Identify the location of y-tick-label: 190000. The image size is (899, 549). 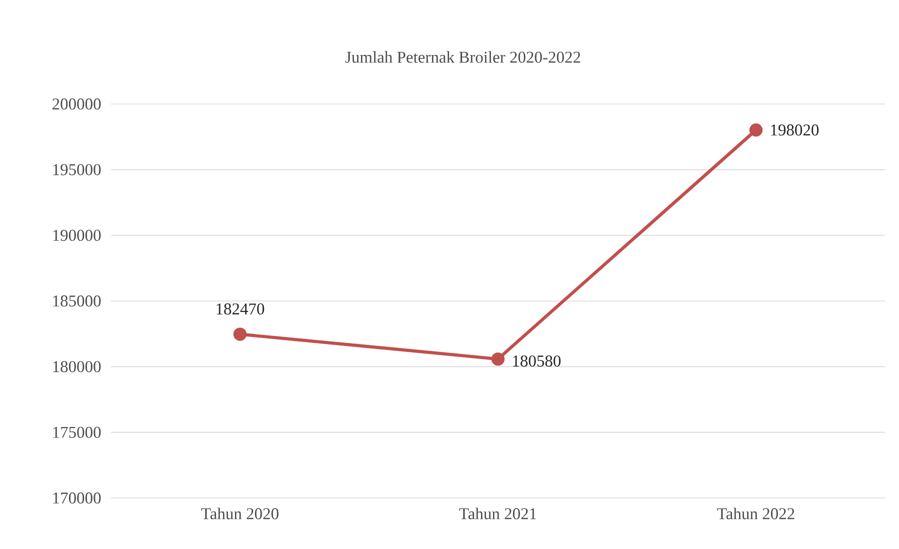
(77, 235).